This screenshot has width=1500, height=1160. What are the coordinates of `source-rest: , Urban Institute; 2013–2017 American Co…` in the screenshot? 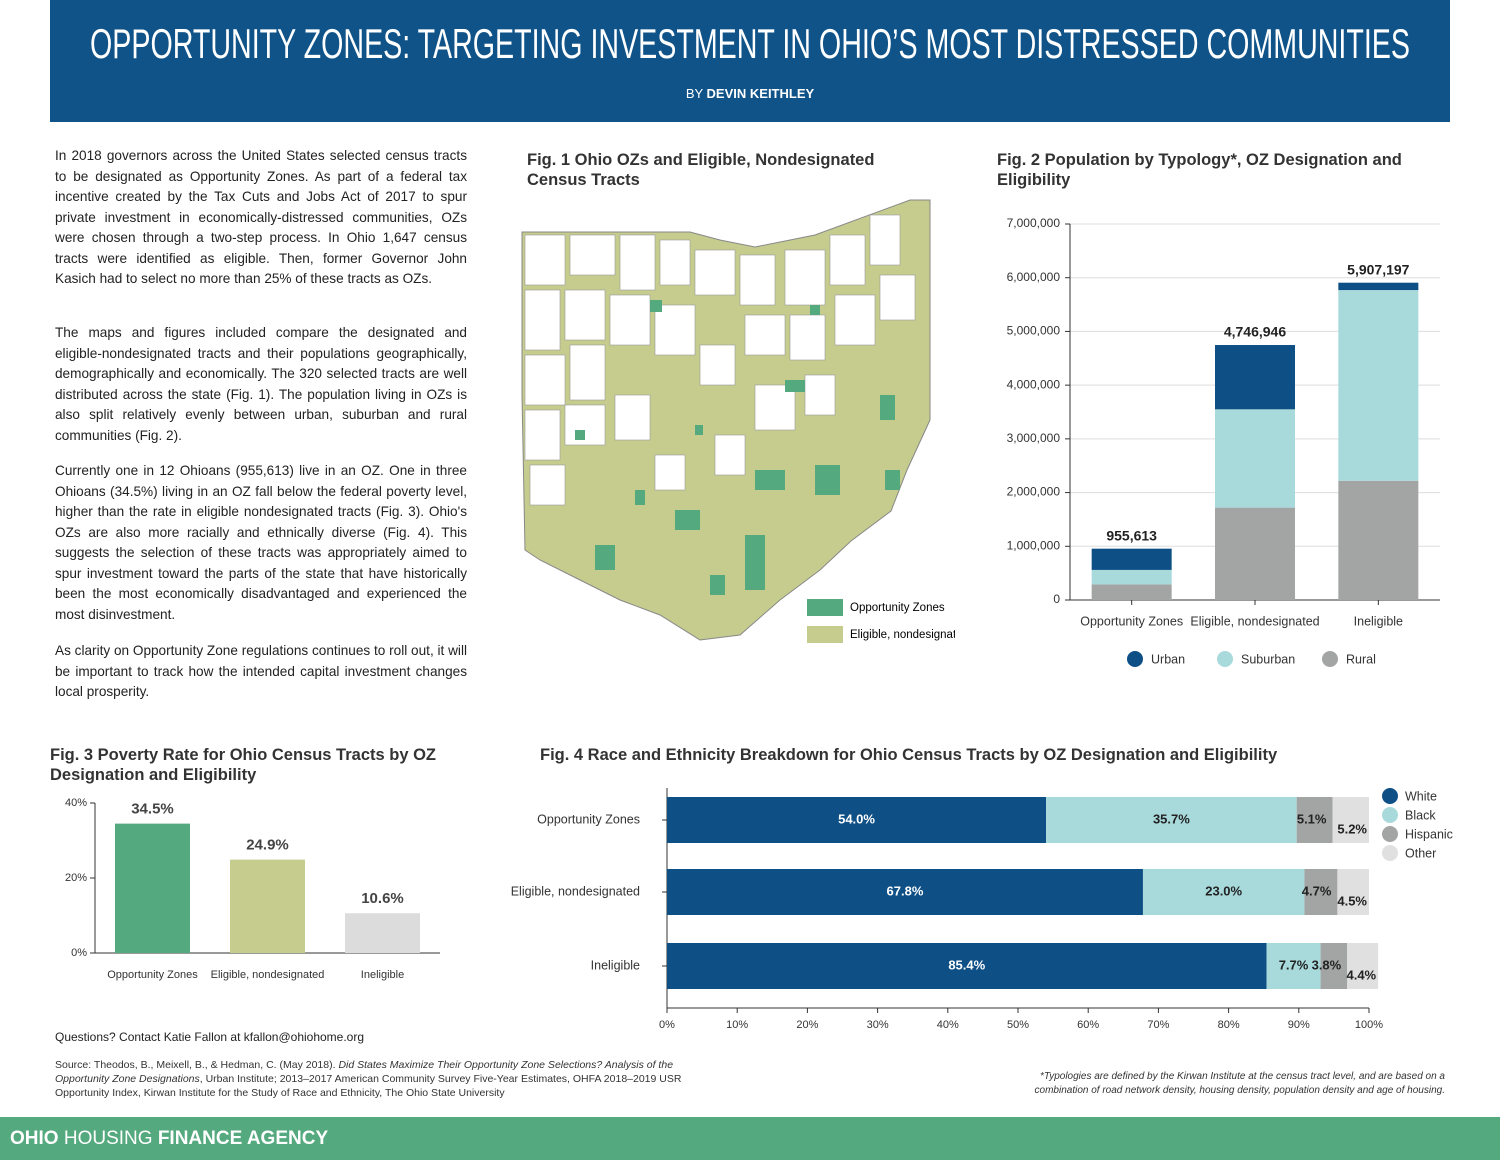 It's located at (368, 1086).